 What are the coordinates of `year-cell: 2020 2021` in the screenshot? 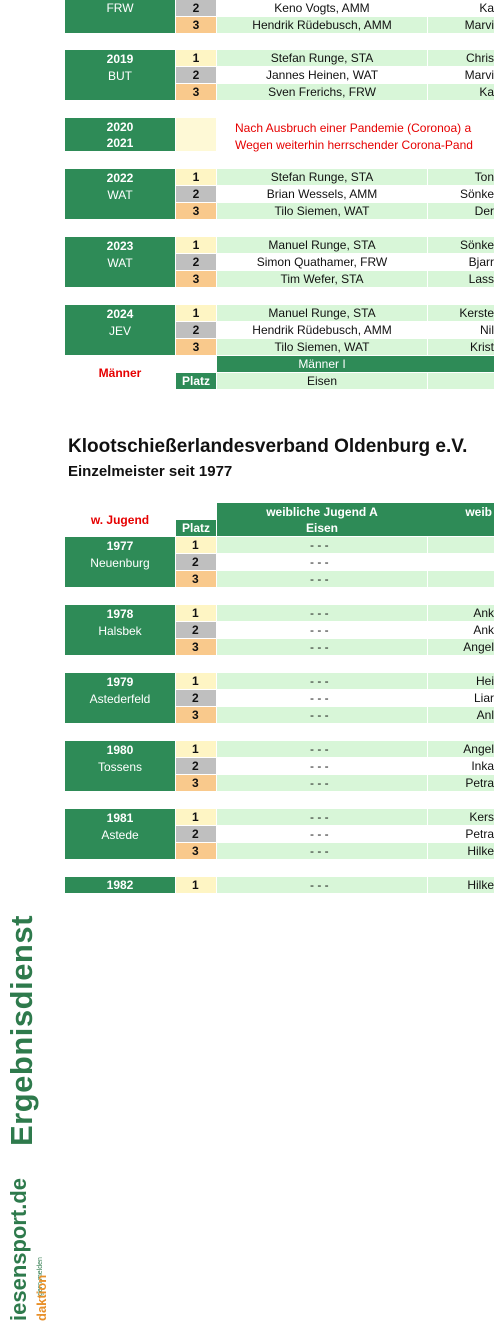 It's located at (120, 134).